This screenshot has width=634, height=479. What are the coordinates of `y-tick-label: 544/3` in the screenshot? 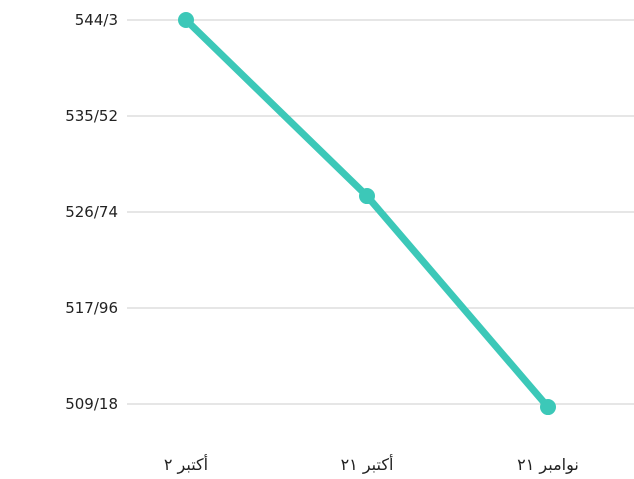 It's located at (96, 20).